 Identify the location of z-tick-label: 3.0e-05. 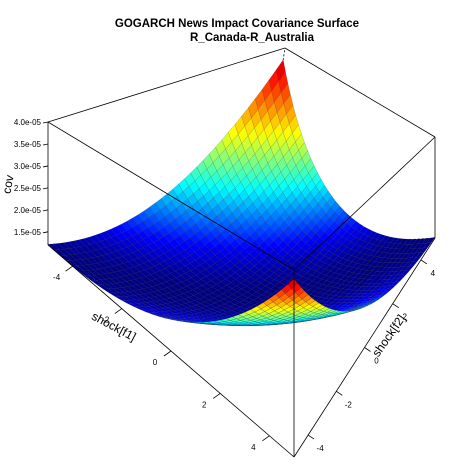
(28, 166).